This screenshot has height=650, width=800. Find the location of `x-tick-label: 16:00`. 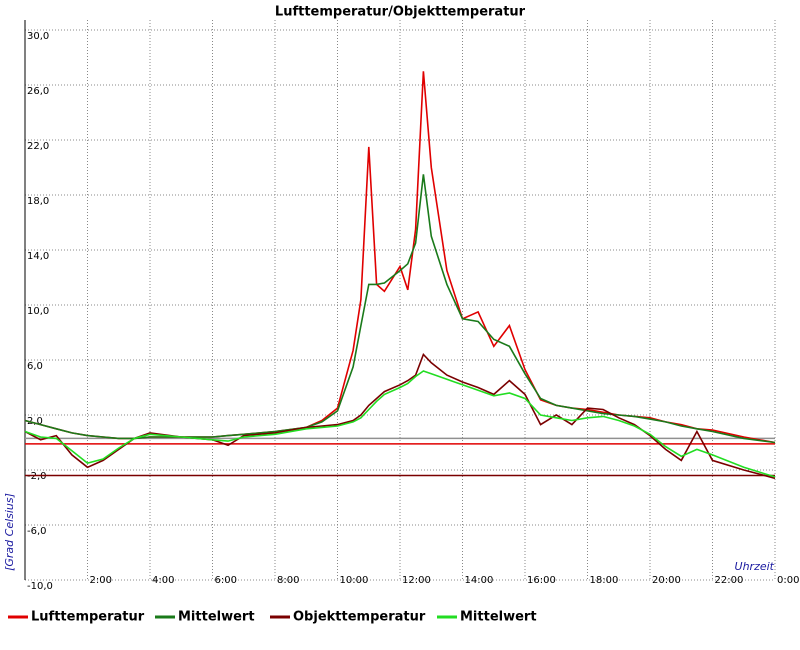

x-tick-label: 16:00 is located at coordinates (541, 580).